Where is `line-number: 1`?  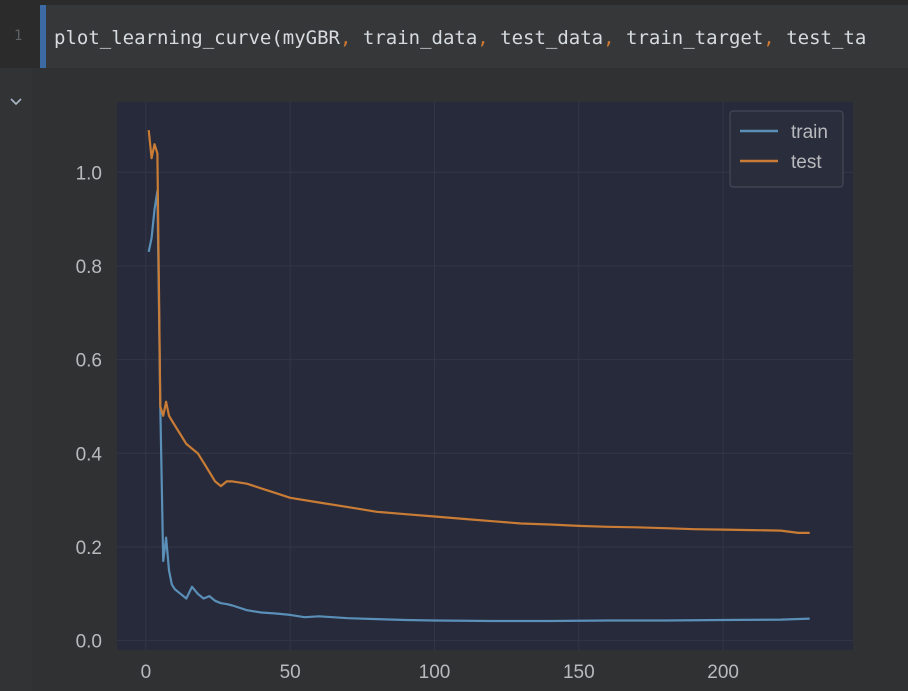
line-number: 1 is located at coordinates (18, 36).